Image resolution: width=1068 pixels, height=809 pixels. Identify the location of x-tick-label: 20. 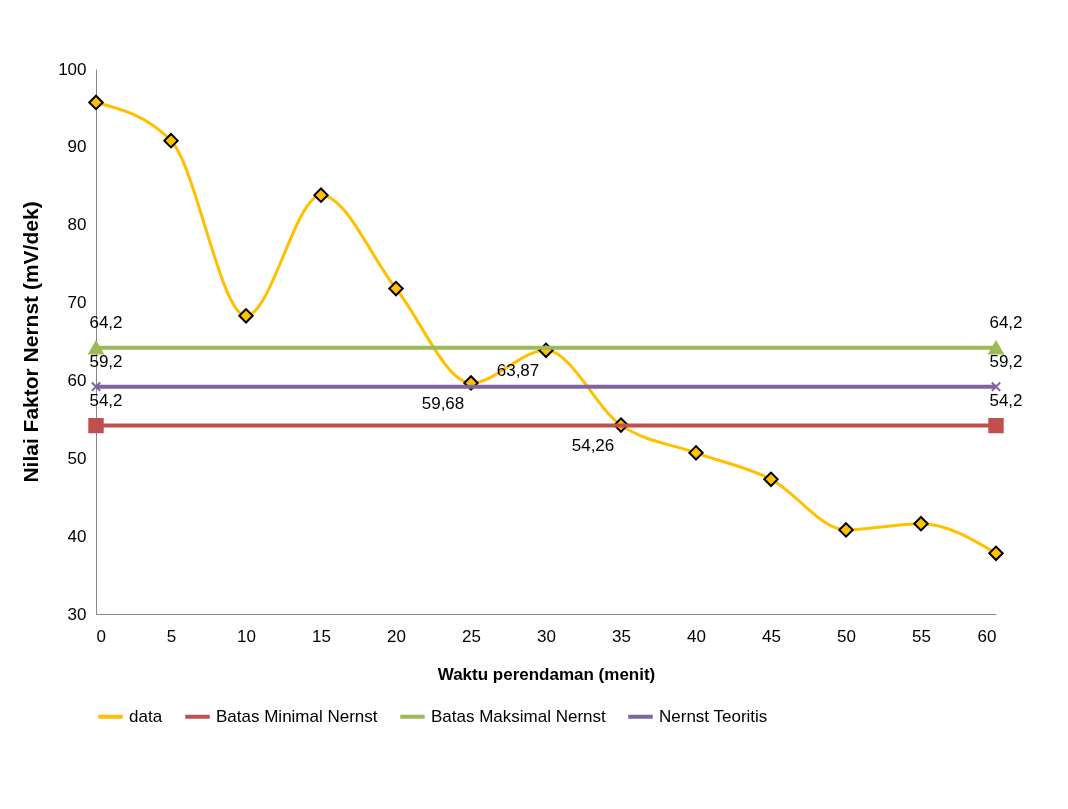
(396, 636).